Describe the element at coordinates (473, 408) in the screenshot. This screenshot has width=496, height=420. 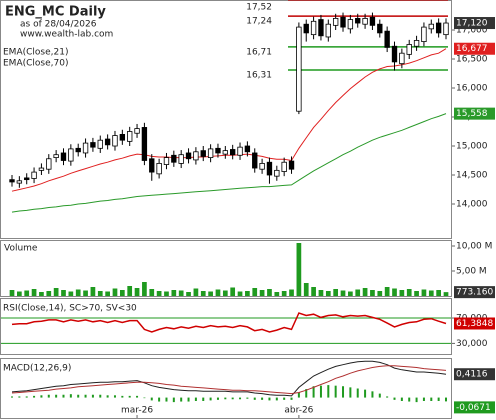
I see `value-label: -0,0671` at that location.